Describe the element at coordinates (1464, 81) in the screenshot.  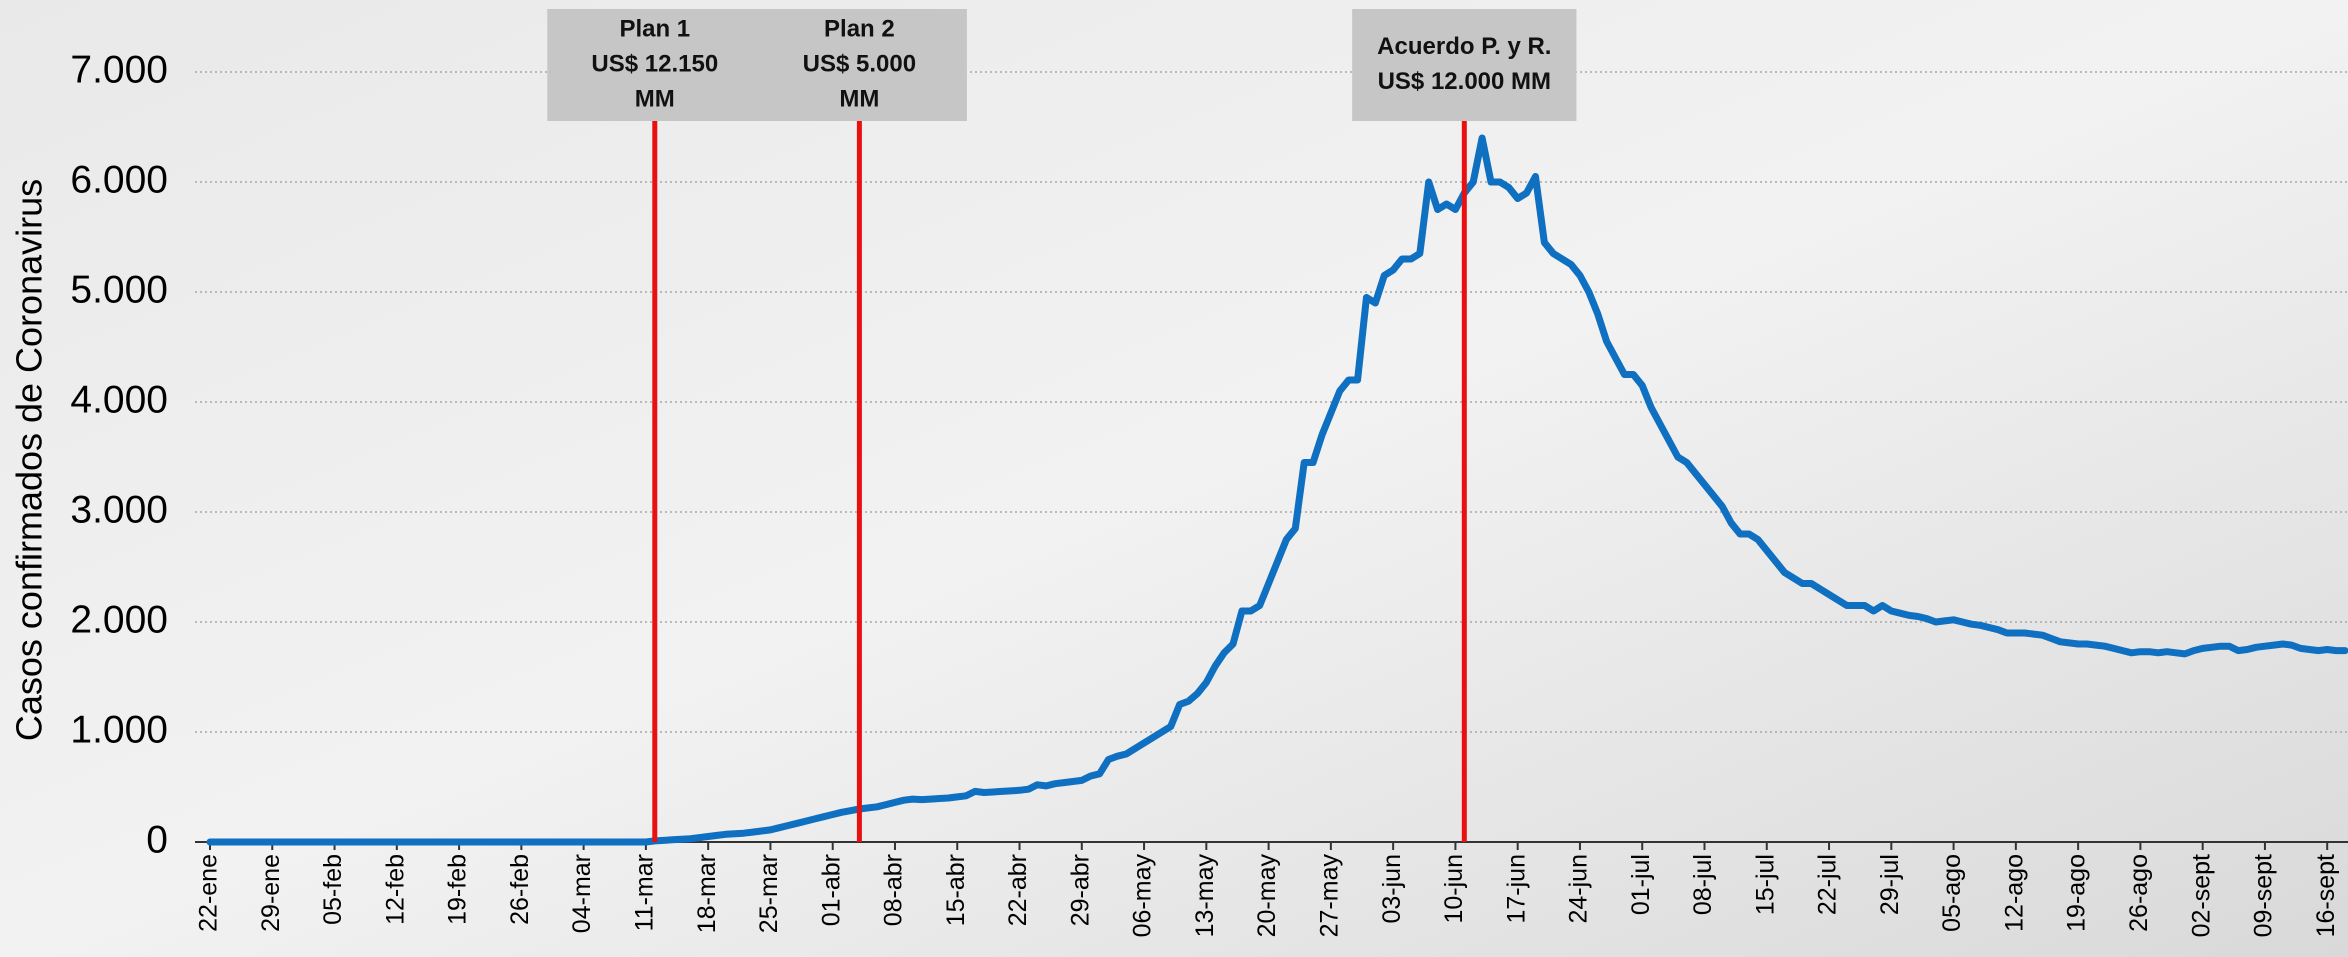
I see `annotation-text: US$ 12.000 MM` at that location.